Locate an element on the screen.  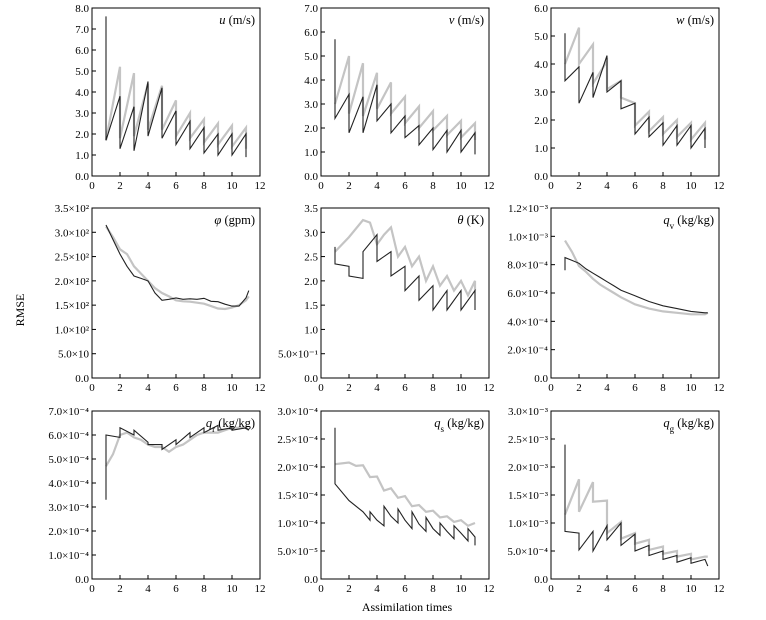
y-tick-label: 1.0×10⁻⁴ is located at coordinates (68, 556).